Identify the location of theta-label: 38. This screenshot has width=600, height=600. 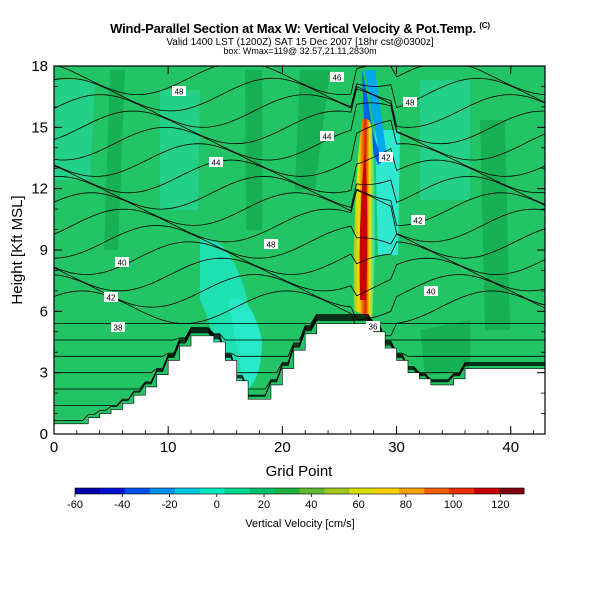
(118, 328).